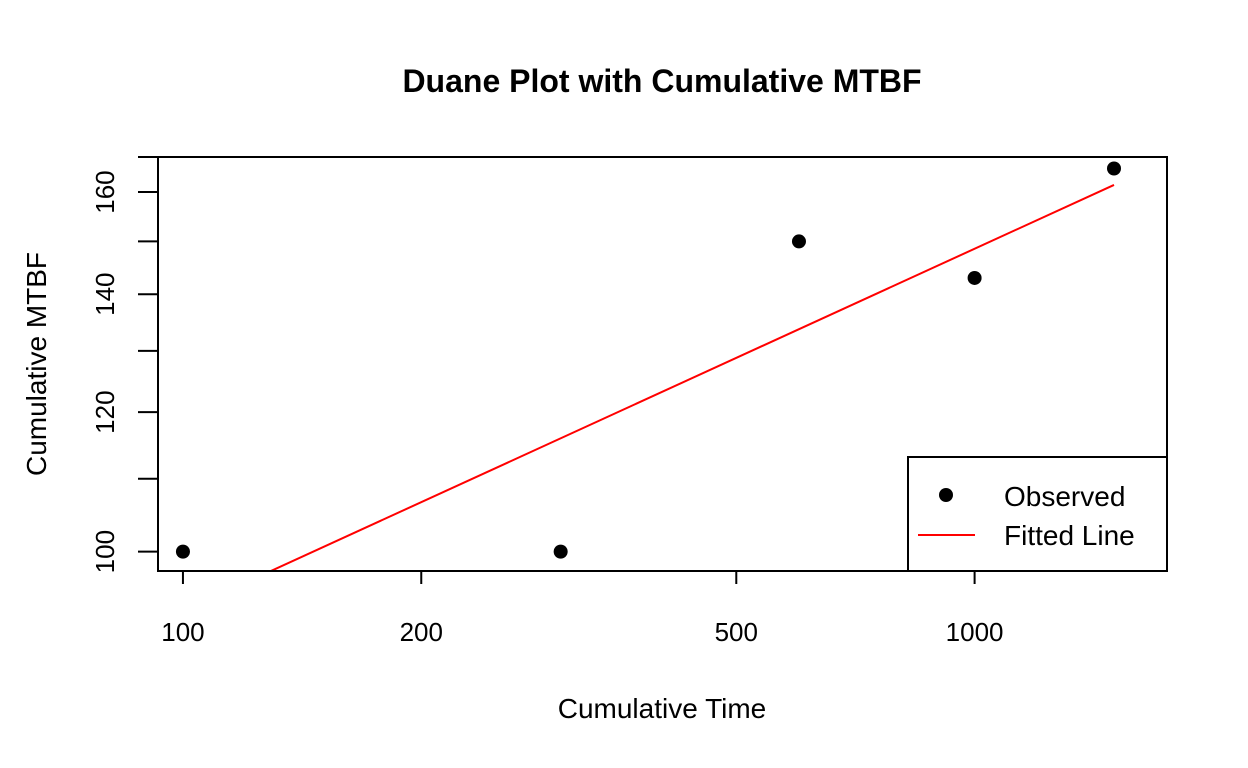  I want to click on y-axis: 100 120 140 160, so click(124, 364).